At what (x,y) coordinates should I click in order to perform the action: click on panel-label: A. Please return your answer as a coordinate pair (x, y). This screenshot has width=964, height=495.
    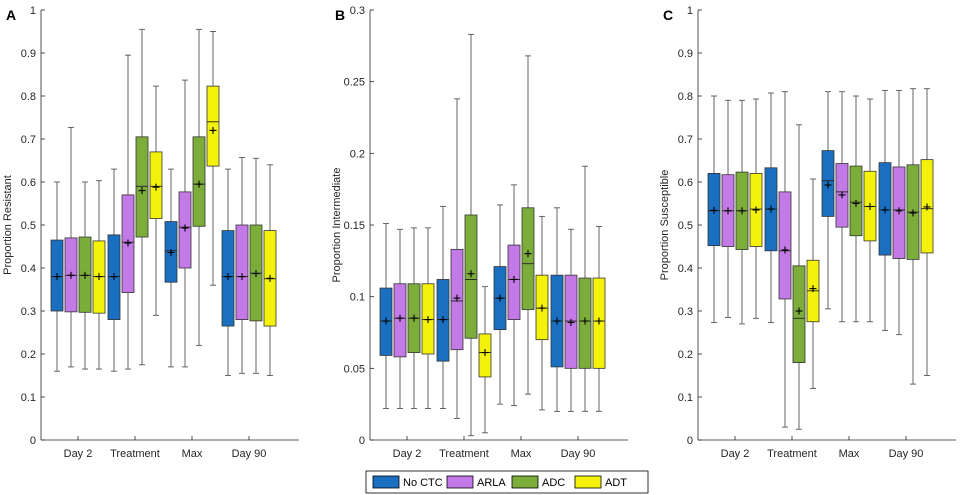
    Looking at the image, I should click on (11, 15).